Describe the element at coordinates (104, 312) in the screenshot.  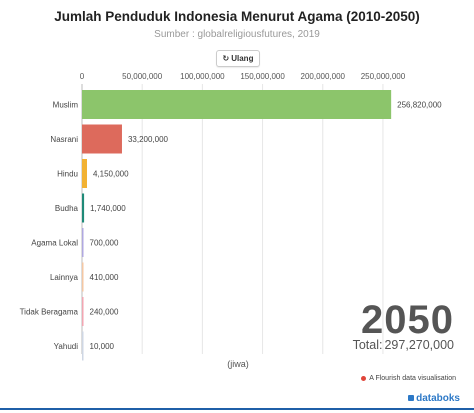
I see `value-label: 240,000` at that location.